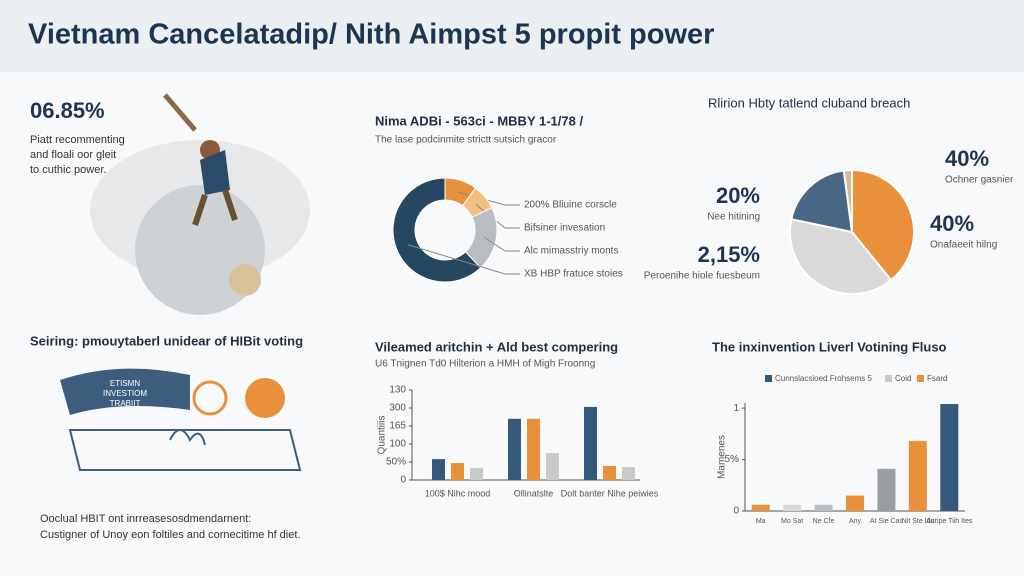  Describe the element at coordinates (702, 276) in the screenshot. I see `slice-label: Peroenihe hiole fuesbeum` at that location.